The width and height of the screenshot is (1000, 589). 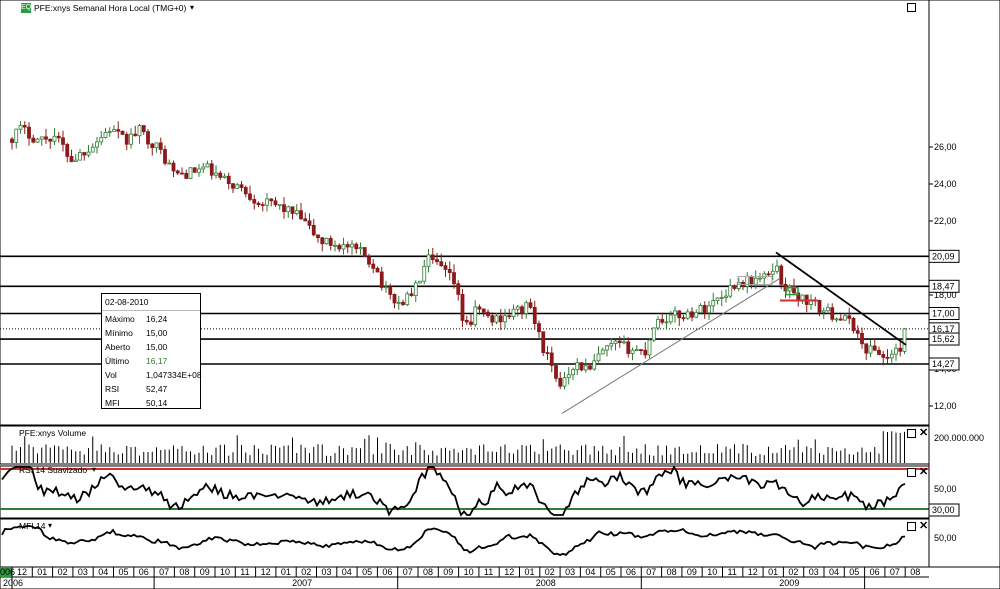 What do you see at coordinates (911, 7) in the screenshot?
I see `maximize-price-pane-icon` at bounding box center [911, 7].